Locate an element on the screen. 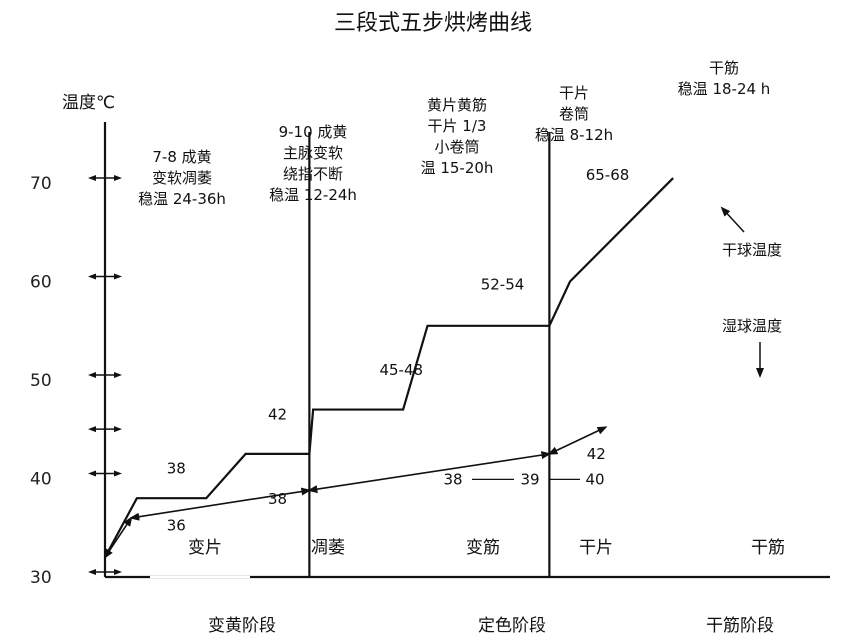  y-tick-label: 60 is located at coordinates (41, 283).